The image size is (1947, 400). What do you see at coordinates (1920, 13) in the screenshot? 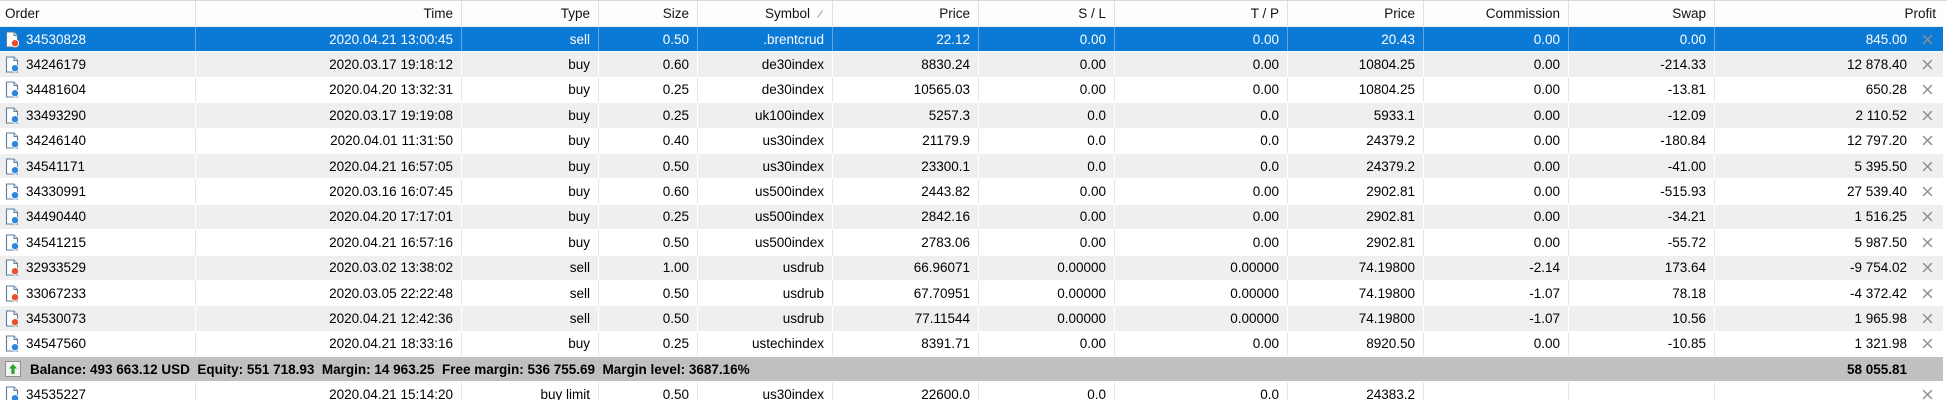
I see `column-header-label: Profit` at bounding box center [1920, 13].